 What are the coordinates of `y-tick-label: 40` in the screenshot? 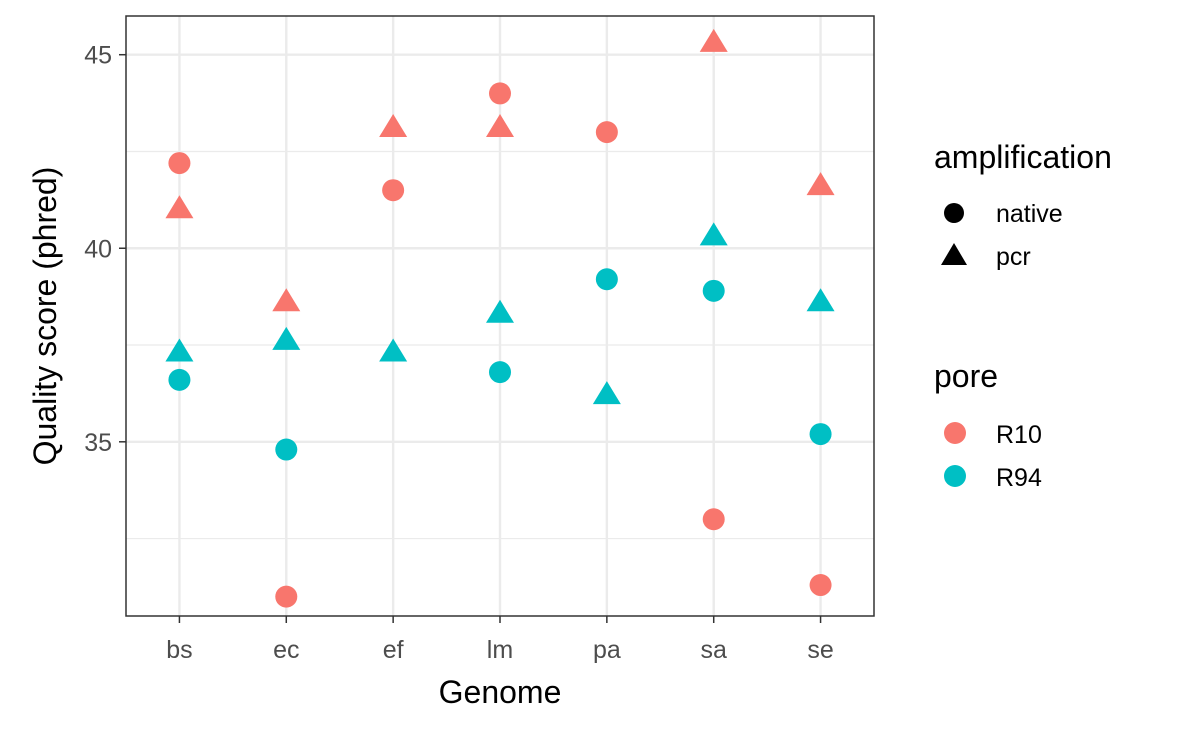 It's located at (98, 249).